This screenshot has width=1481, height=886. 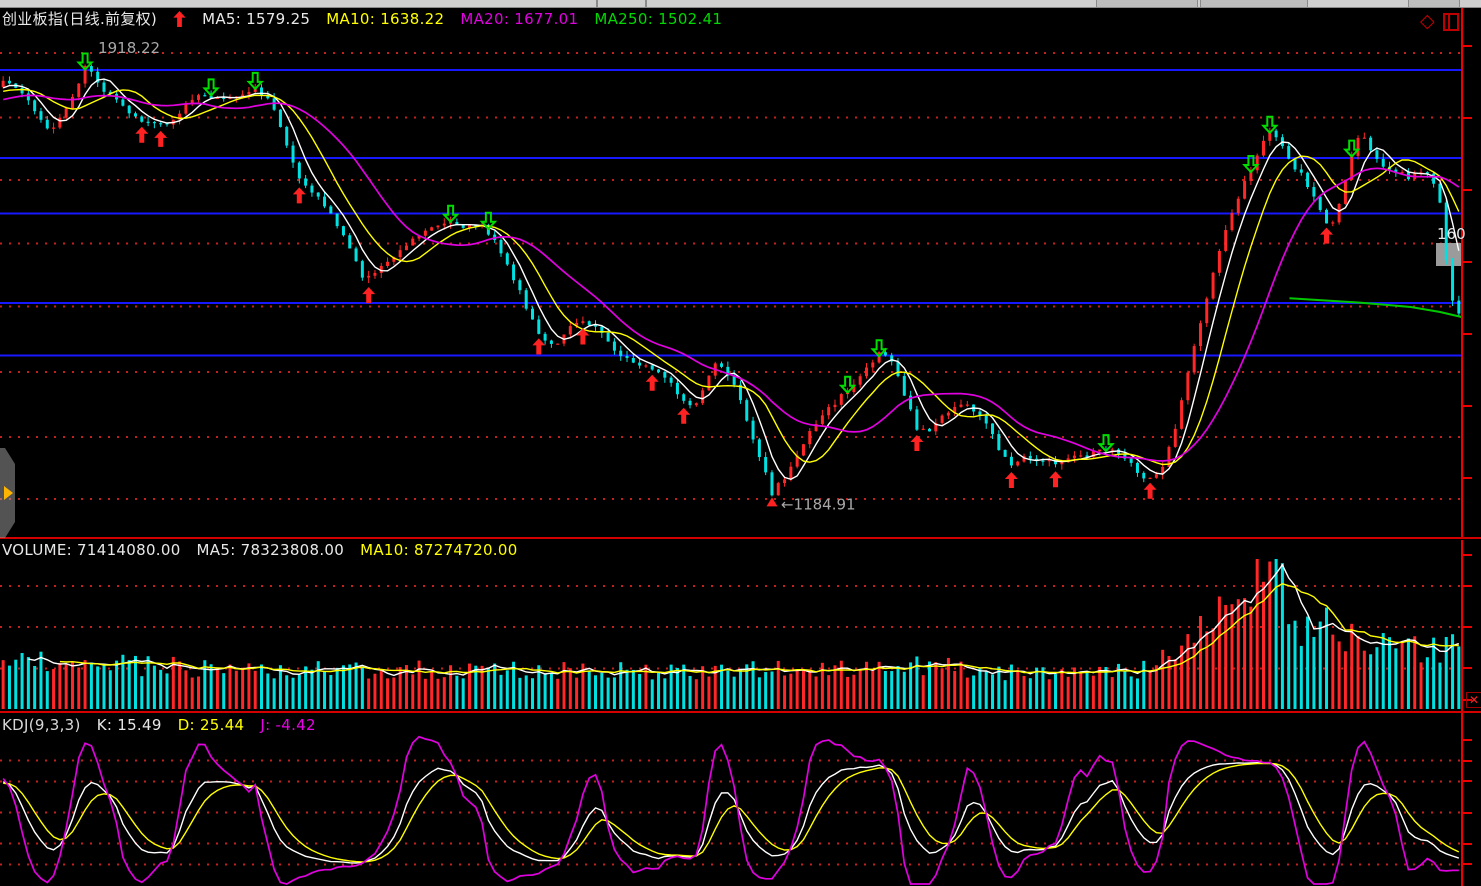 What do you see at coordinates (658, 19) in the screenshot?
I see `ma250-readout: MA250: 1502.41` at bounding box center [658, 19].